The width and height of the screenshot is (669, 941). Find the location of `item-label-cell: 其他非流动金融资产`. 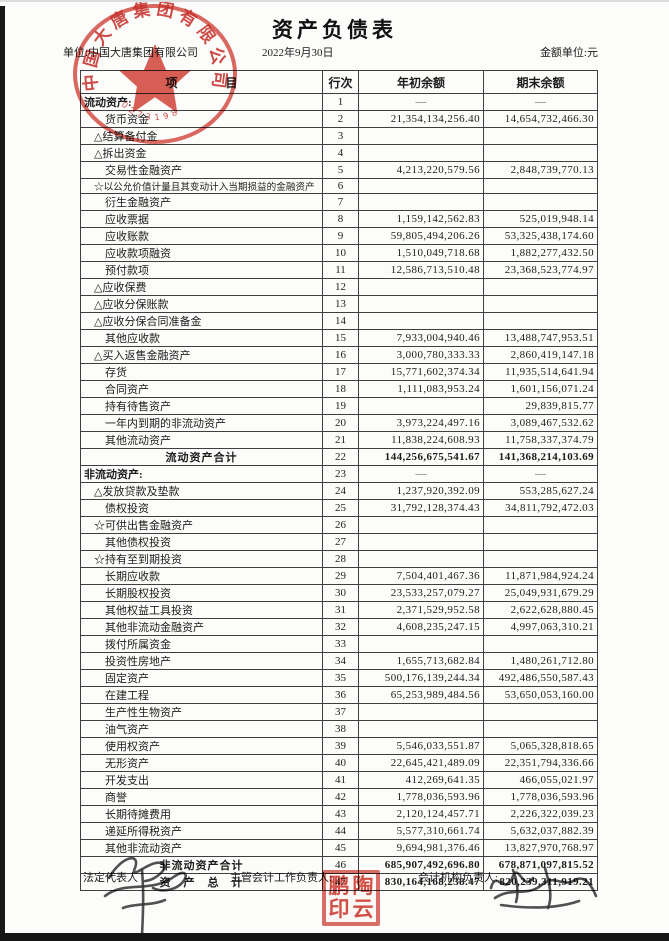

item-label-cell: 其他非流动金融资产 is located at coordinates (201, 627).